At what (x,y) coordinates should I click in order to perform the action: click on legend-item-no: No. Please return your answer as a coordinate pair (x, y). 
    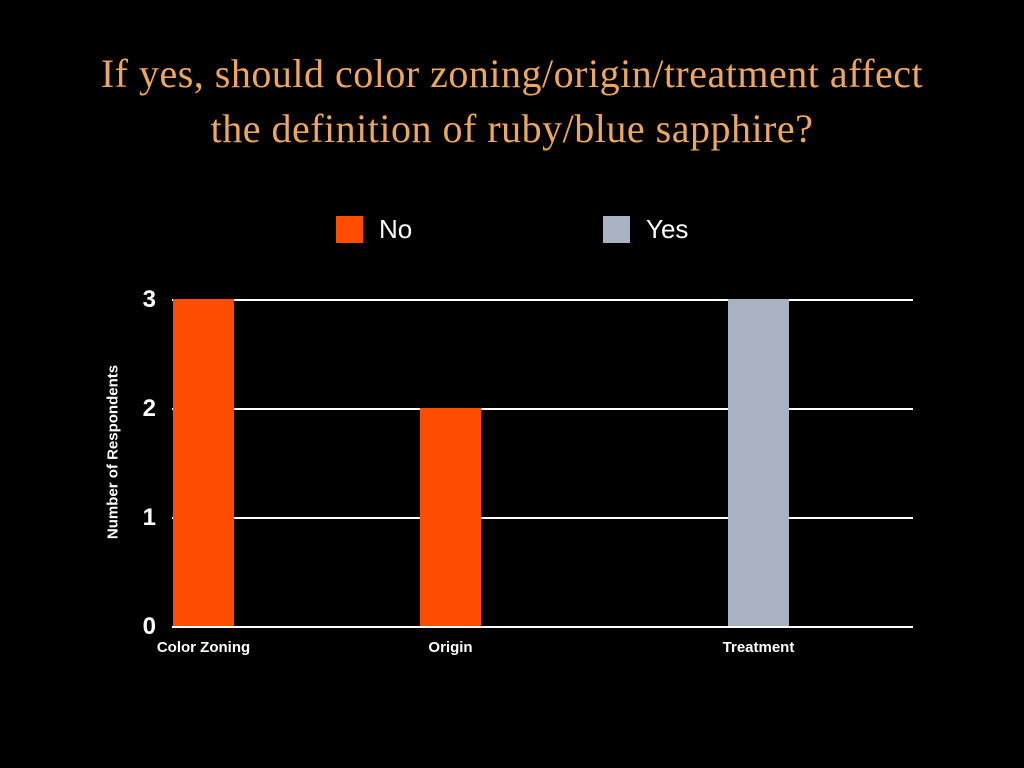
    Looking at the image, I should click on (374, 229).